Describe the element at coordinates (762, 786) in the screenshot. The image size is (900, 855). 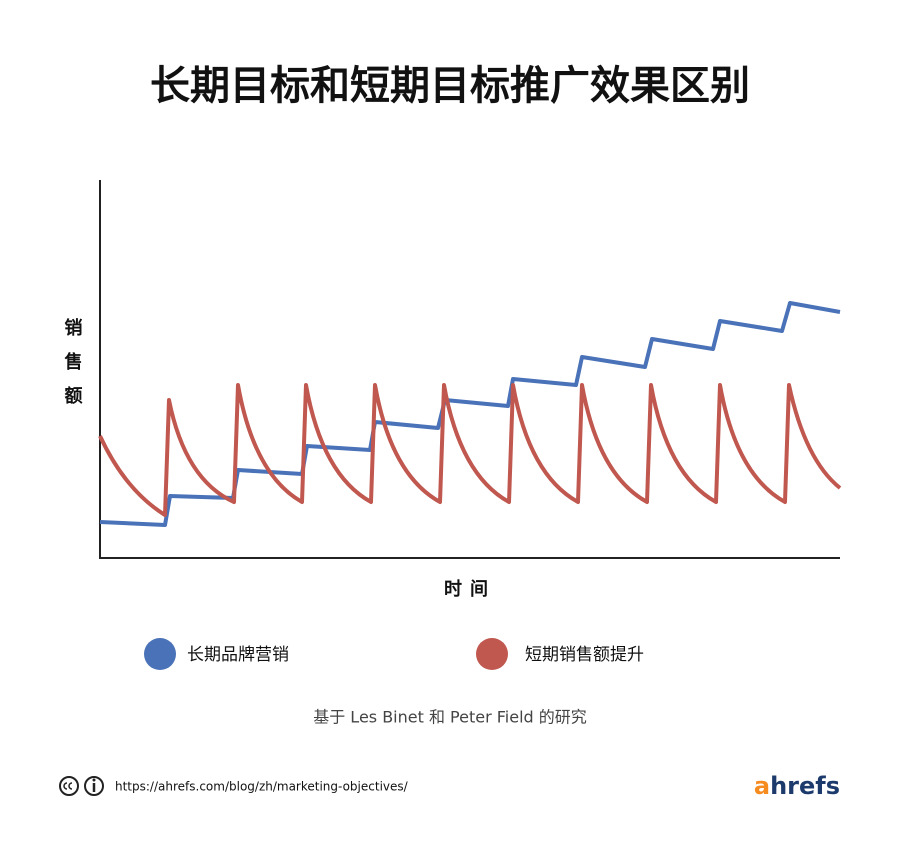
I see `brand-a: a` at that location.